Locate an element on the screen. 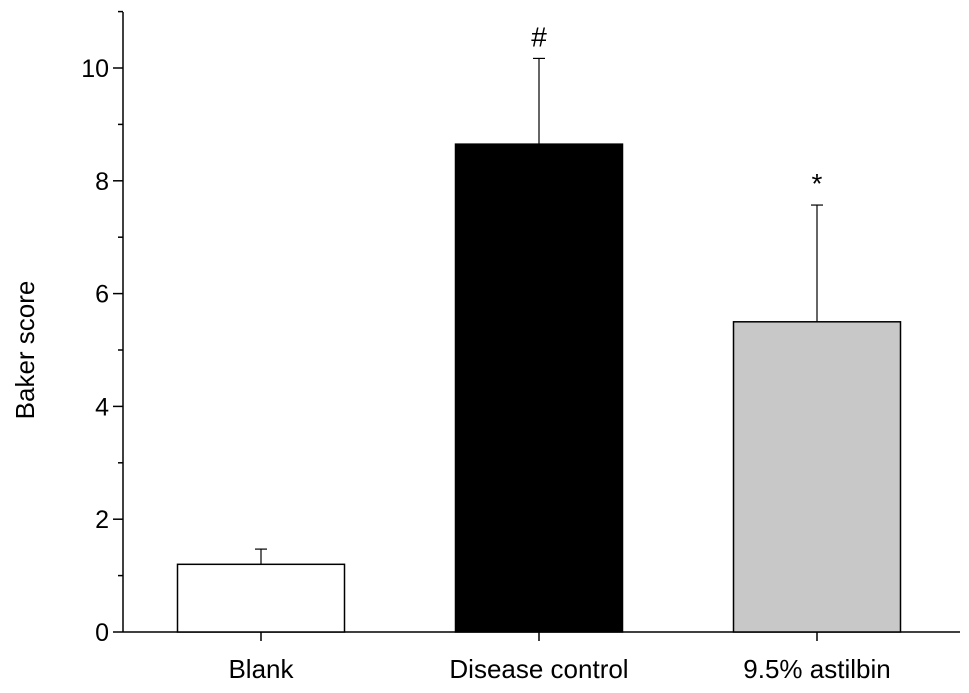  y-axis-title: Baker score is located at coordinates (25, 350).